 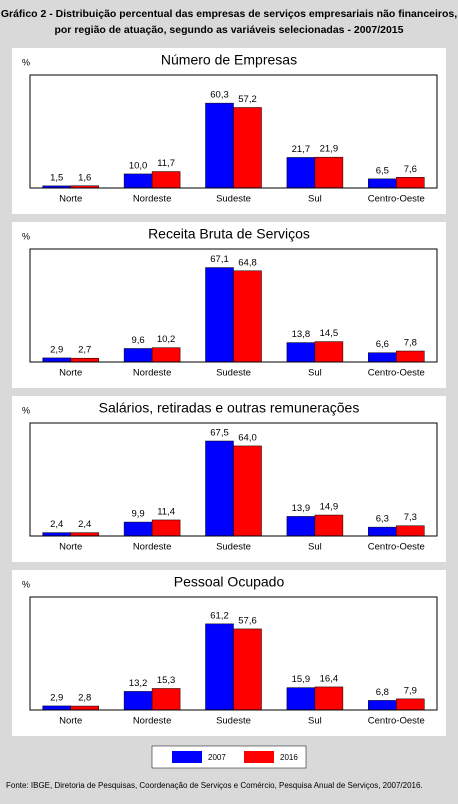 What do you see at coordinates (410, 517) in the screenshot?
I see `value-label: 7,3` at bounding box center [410, 517].